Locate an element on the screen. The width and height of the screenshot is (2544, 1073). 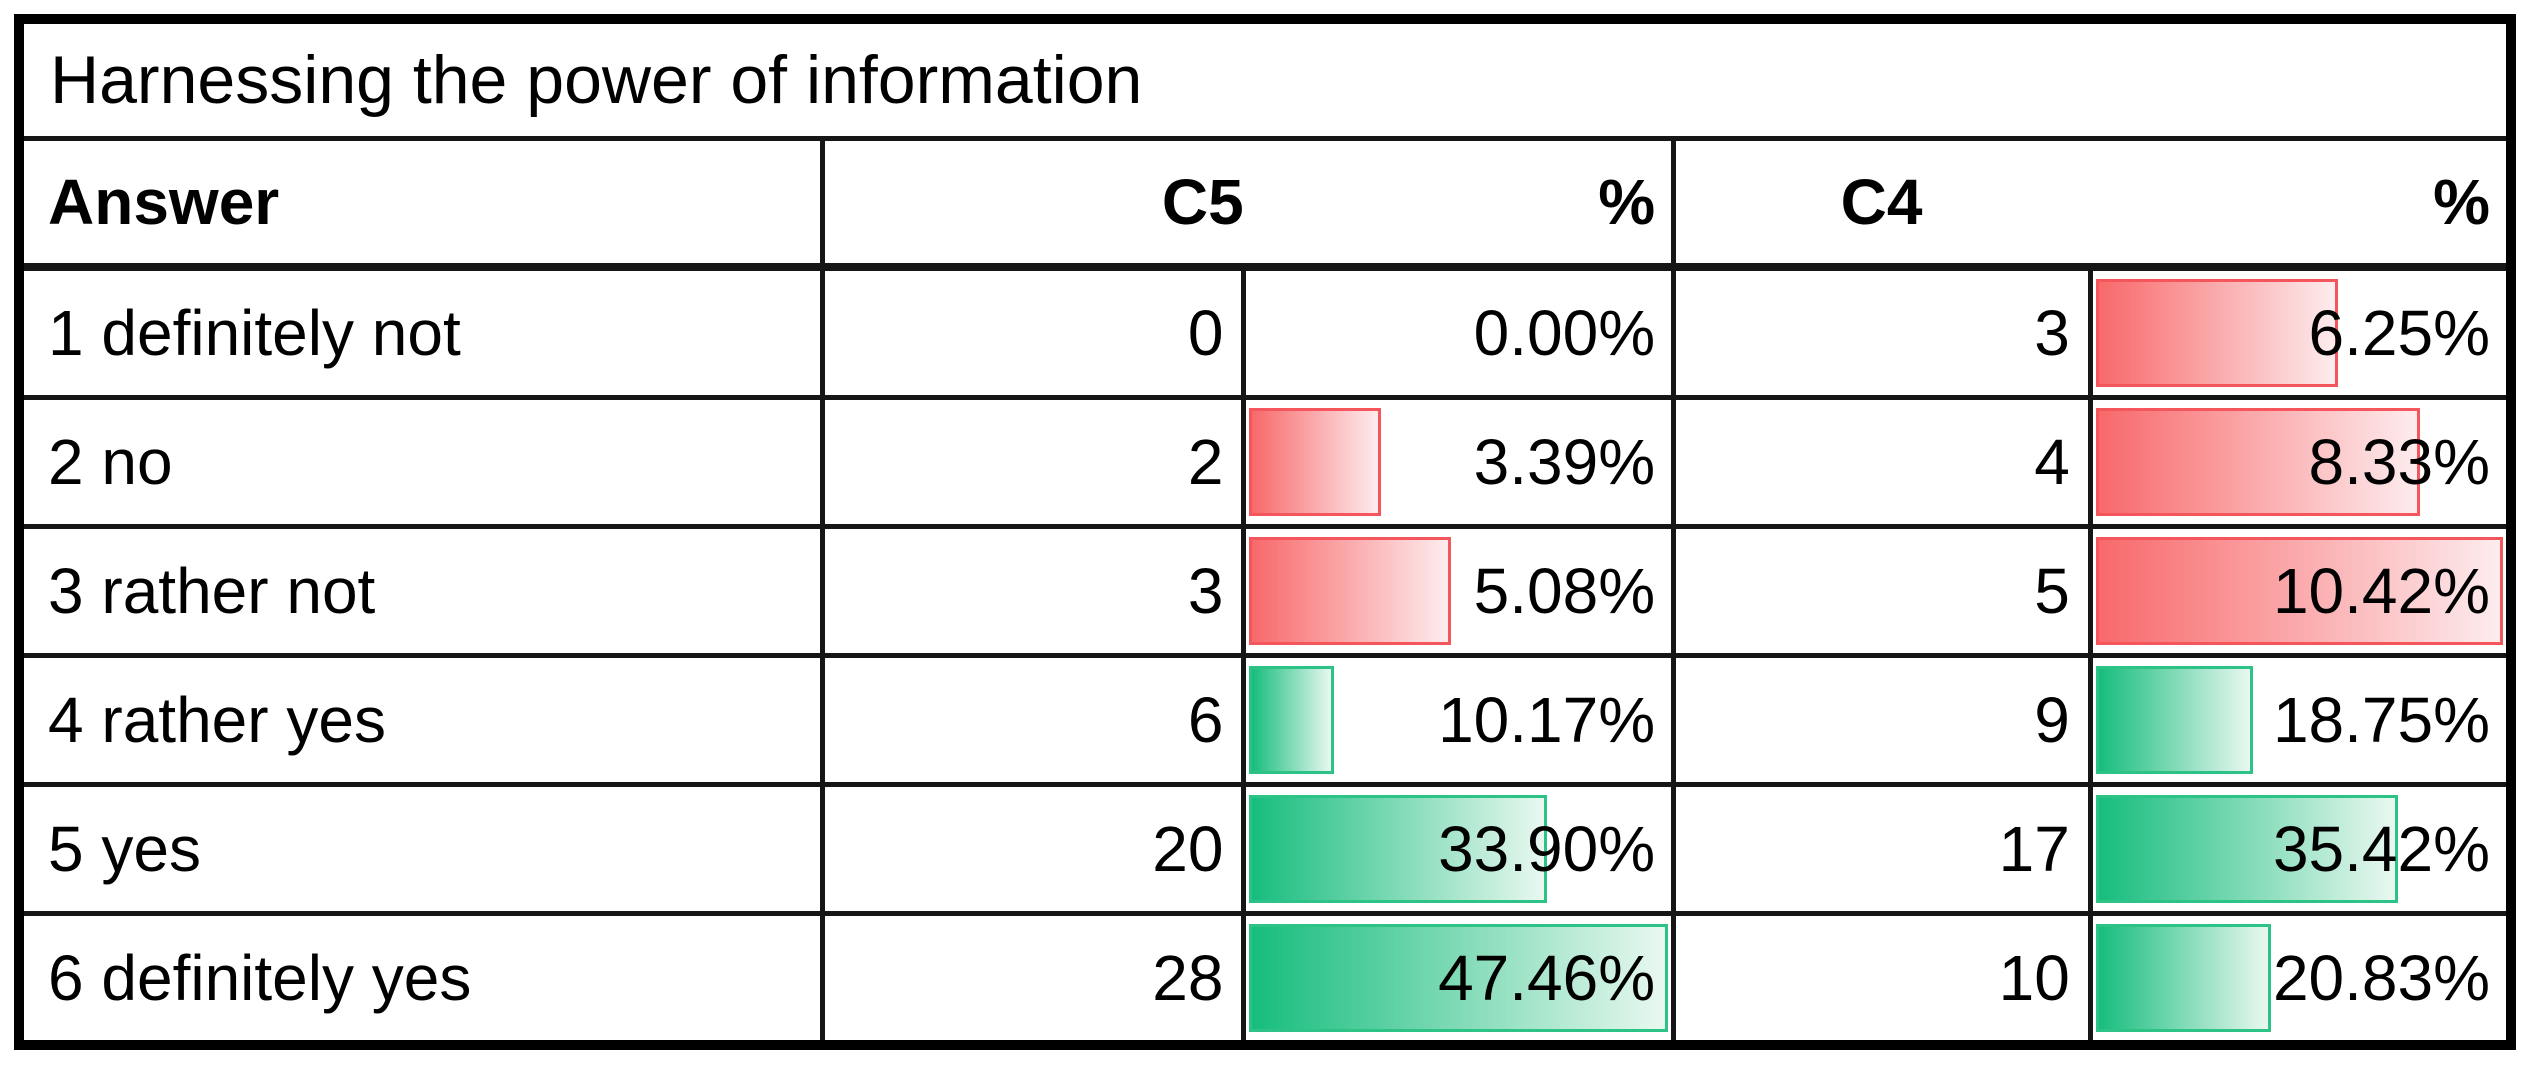
c4-count-cell: 17 is located at coordinates (1882, 849).